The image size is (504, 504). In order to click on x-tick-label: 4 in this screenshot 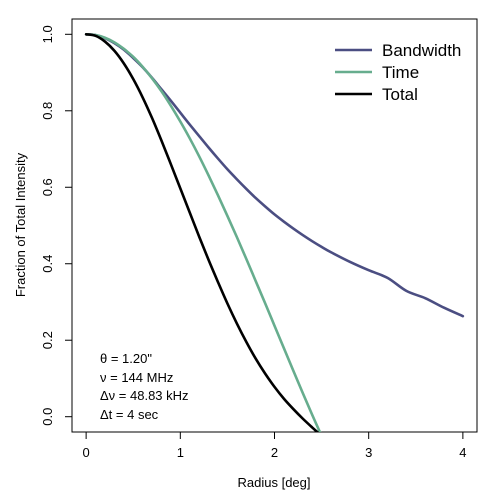, I will do `click(462, 452)`.